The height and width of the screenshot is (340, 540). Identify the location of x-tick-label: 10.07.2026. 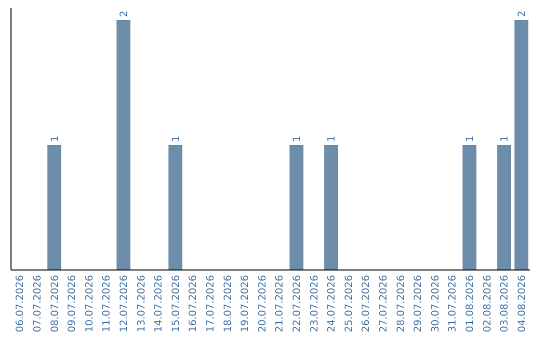
(90, 303).